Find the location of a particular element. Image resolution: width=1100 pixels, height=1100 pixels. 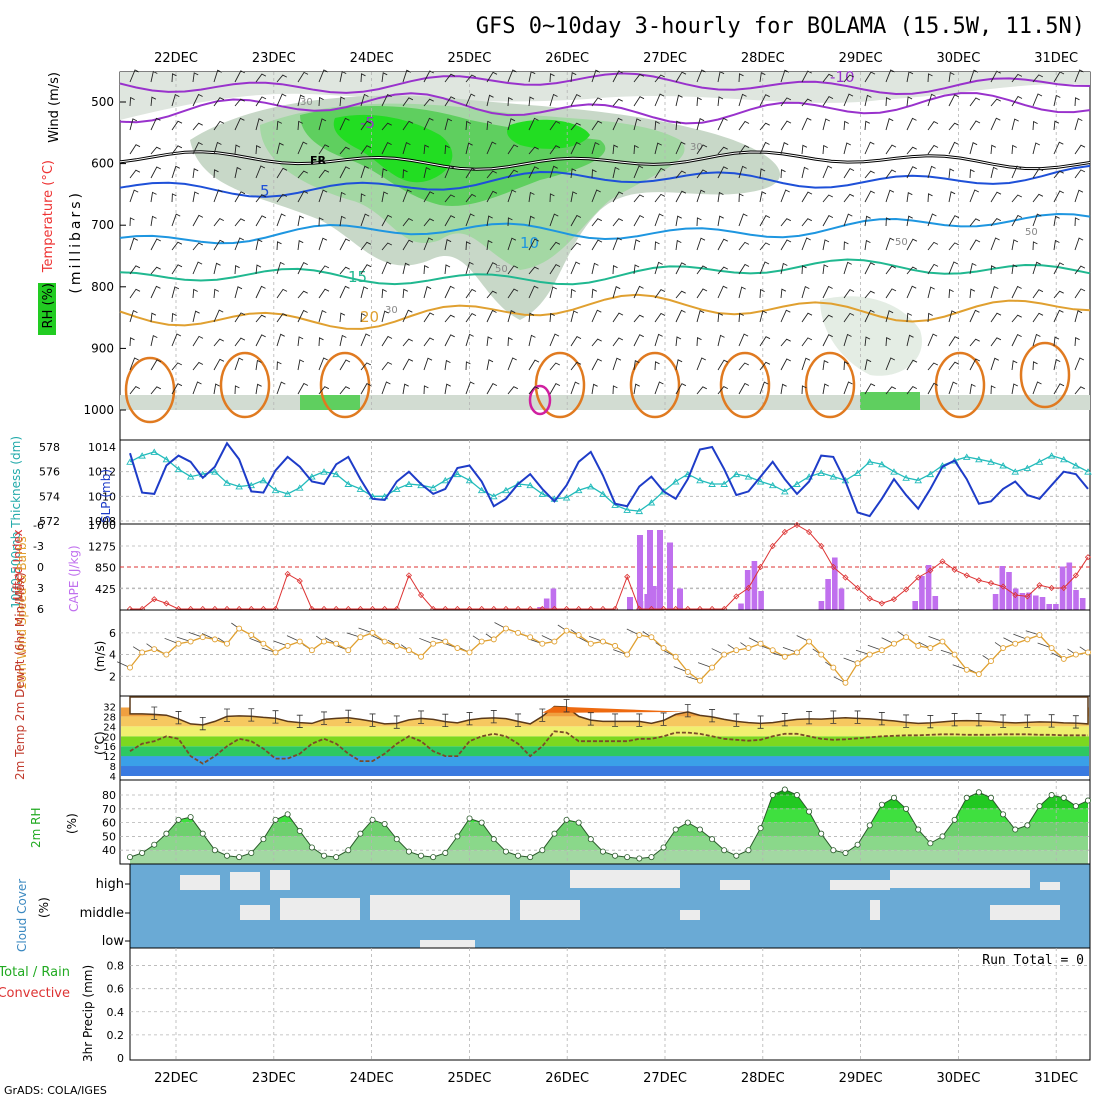

rh-contour-label-30-0: 30 is located at coordinates (306, 102).